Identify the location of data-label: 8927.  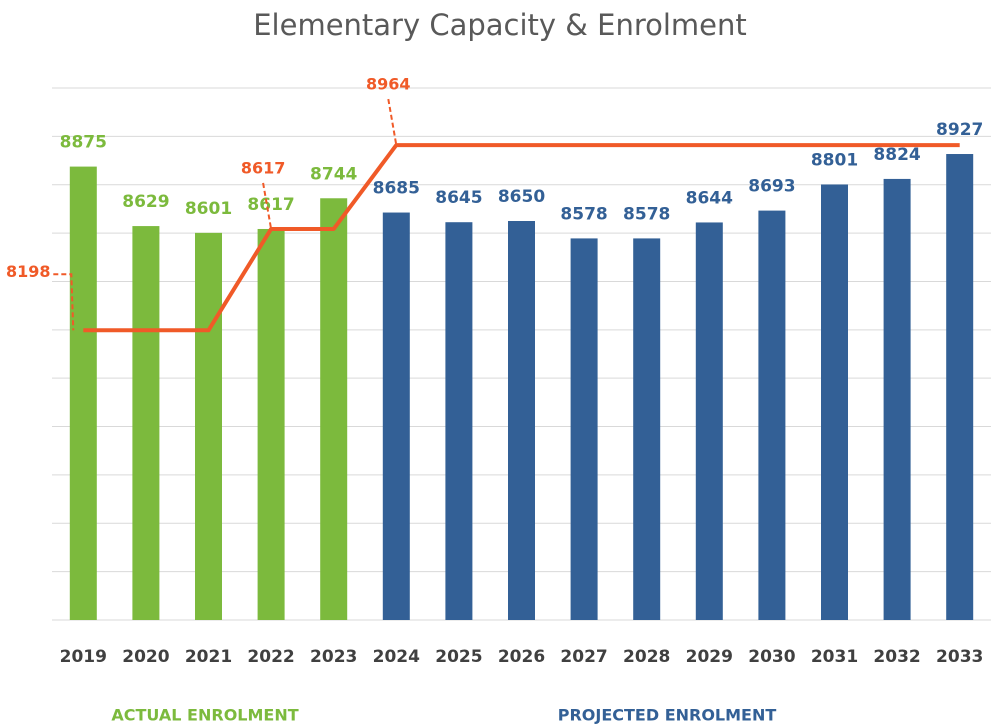
(959, 130).